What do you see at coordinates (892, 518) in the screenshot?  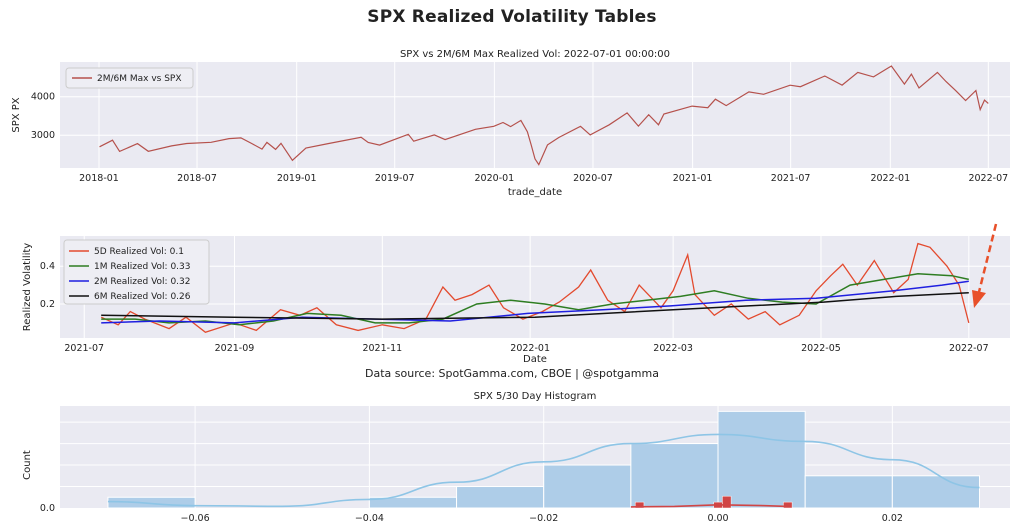 I see `x-tick-label: 0.02` at bounding box center [892, 518].